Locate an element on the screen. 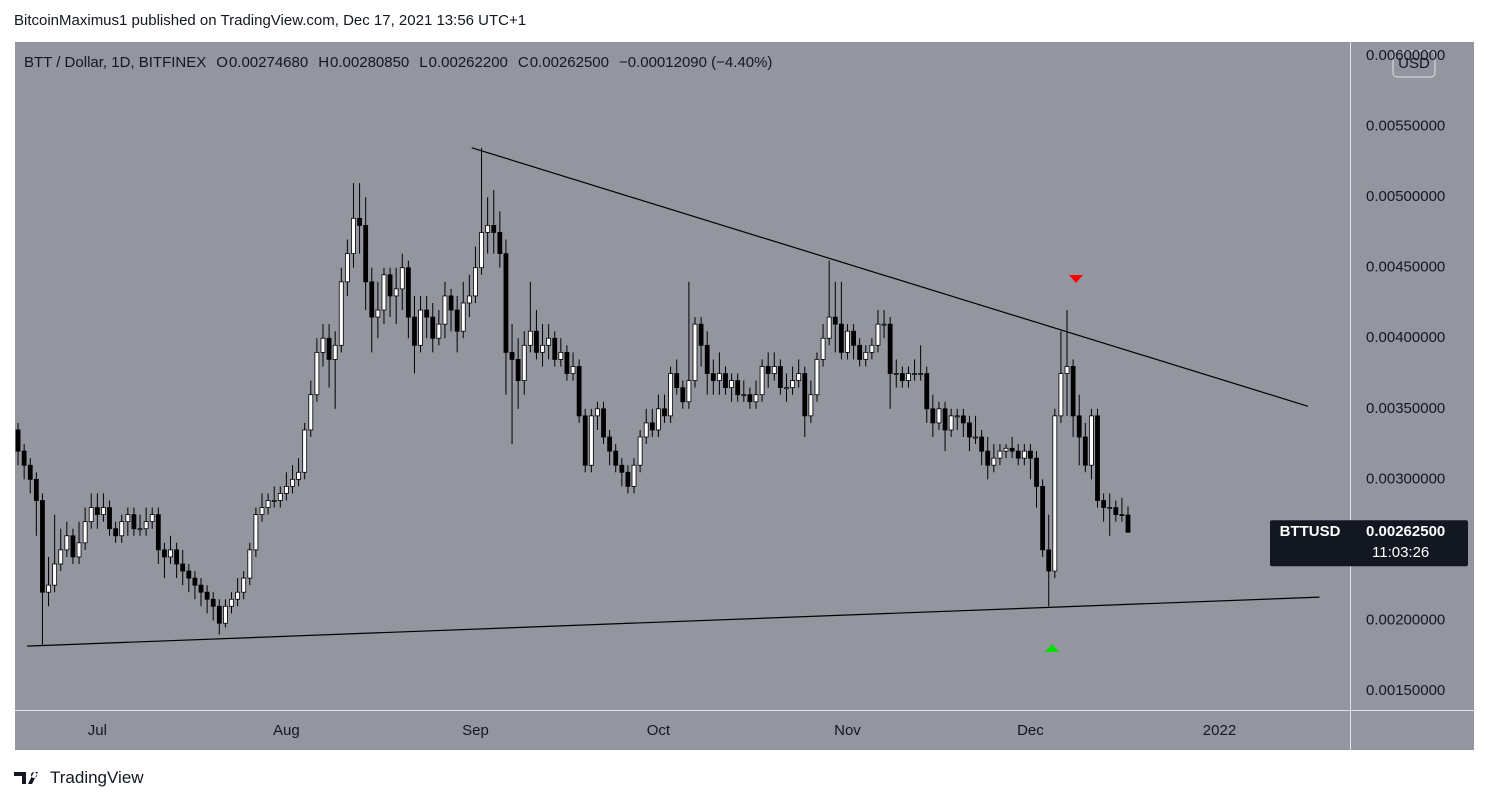 Image resolution: width=1489 pixels, height=805 pixels. currency-label: USD is located at coordinates (1414, 63).